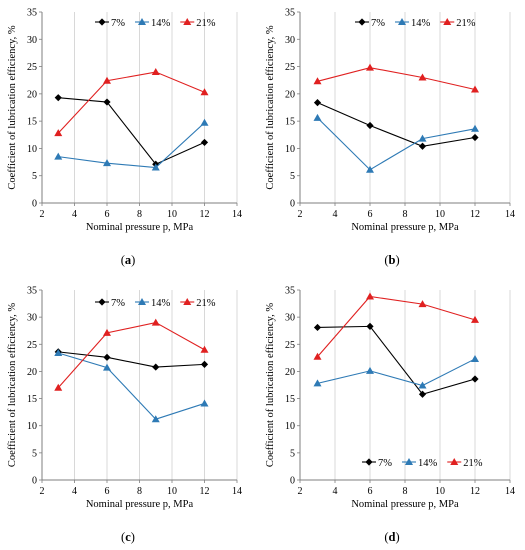 The height and width of the screenshot is (550, 525). What do you see at coordinates (391, 260) in the screenshot?
I see `panel-caption: (b)` at bounding box center [391, 260].